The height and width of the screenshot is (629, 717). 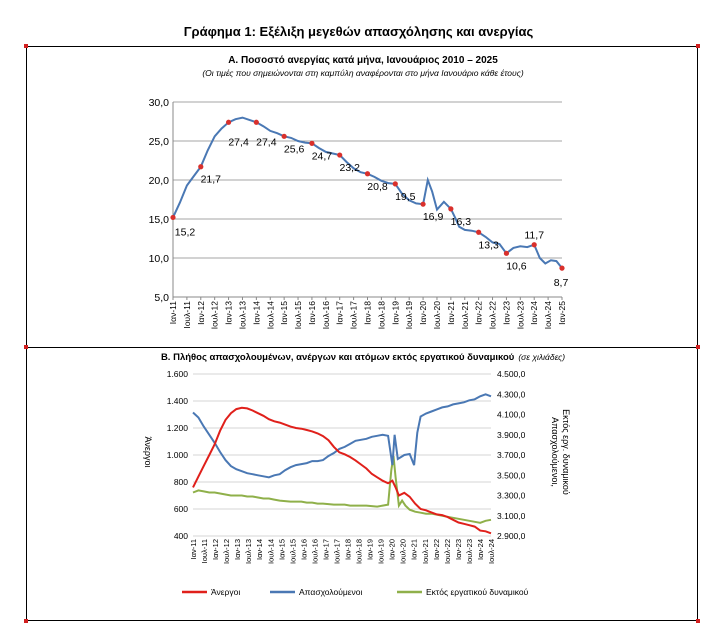 I want to click on data-label: 16,3, so click(x=461, y=222).